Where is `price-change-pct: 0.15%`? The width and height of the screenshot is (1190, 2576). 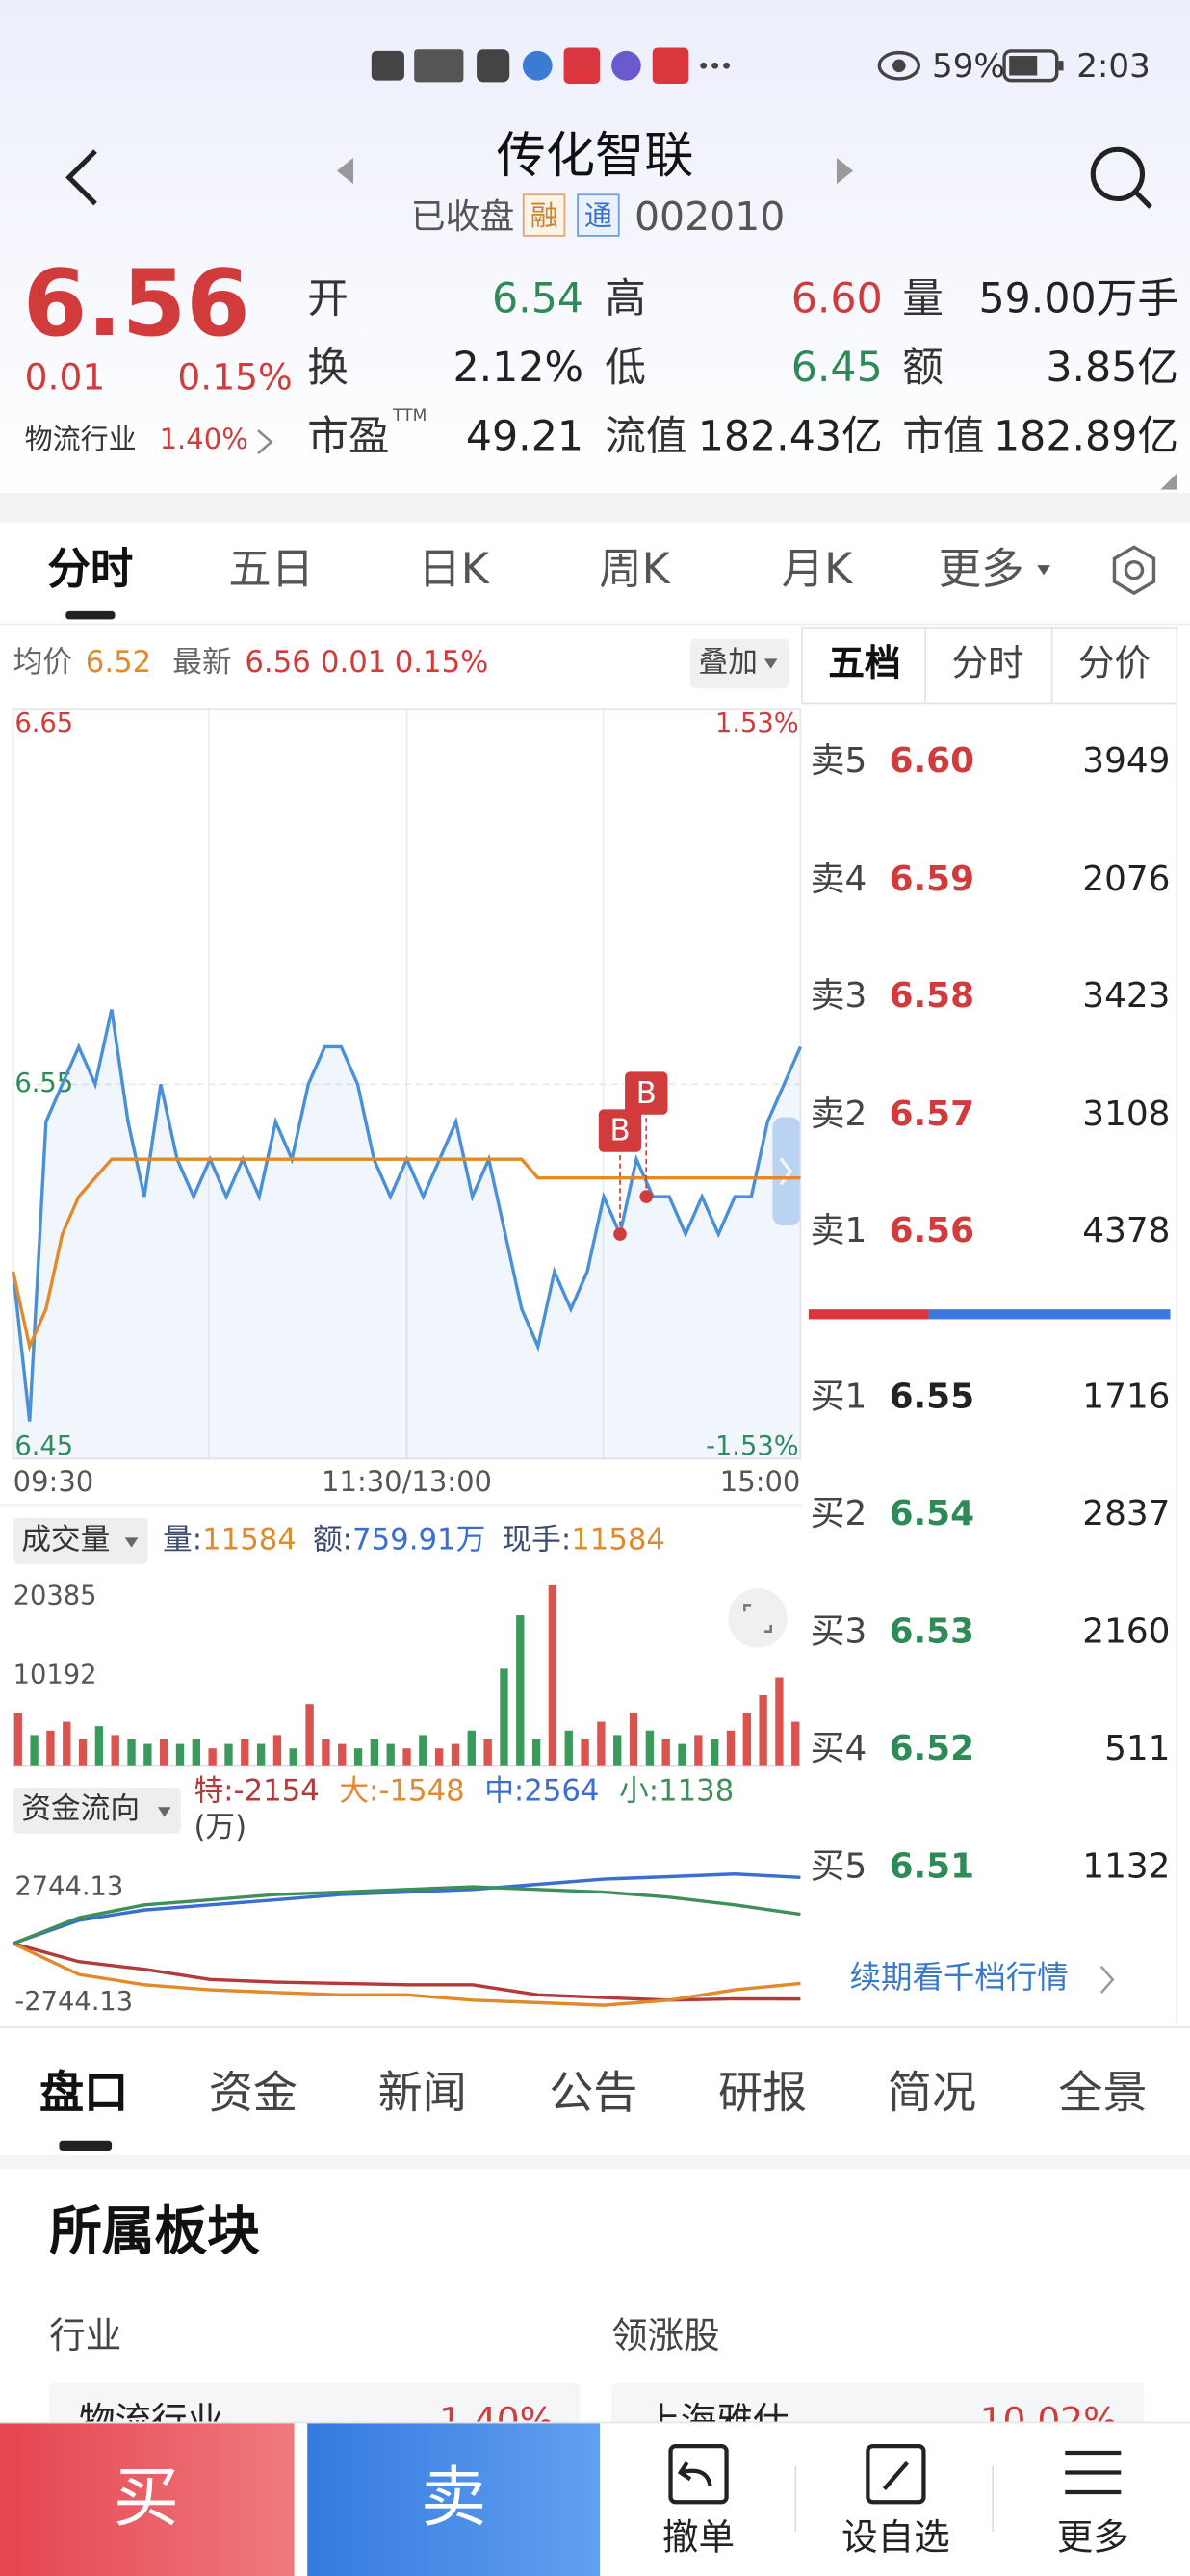
price-change-pct: 0.15% is located at coordinates (235, 378).